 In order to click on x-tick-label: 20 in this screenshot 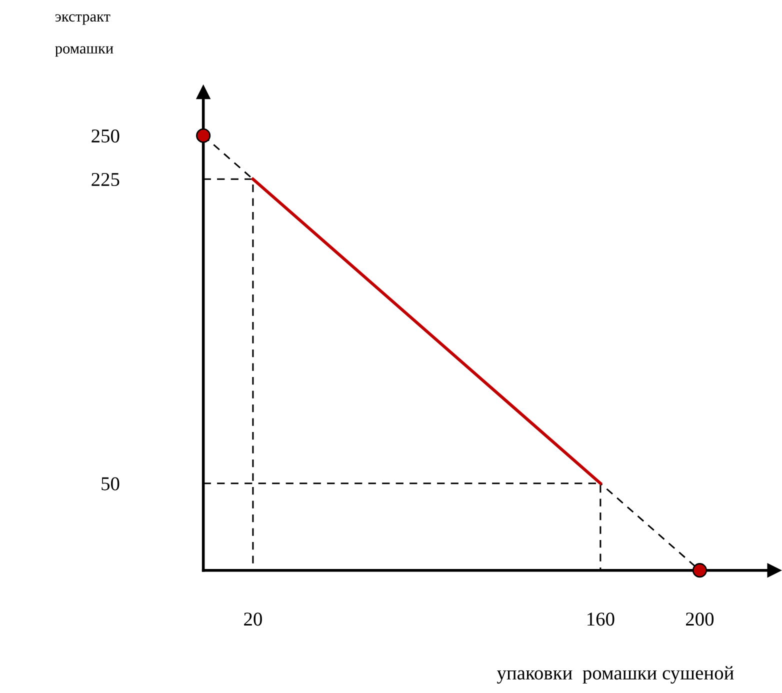, I will do `click(253, 619)`.